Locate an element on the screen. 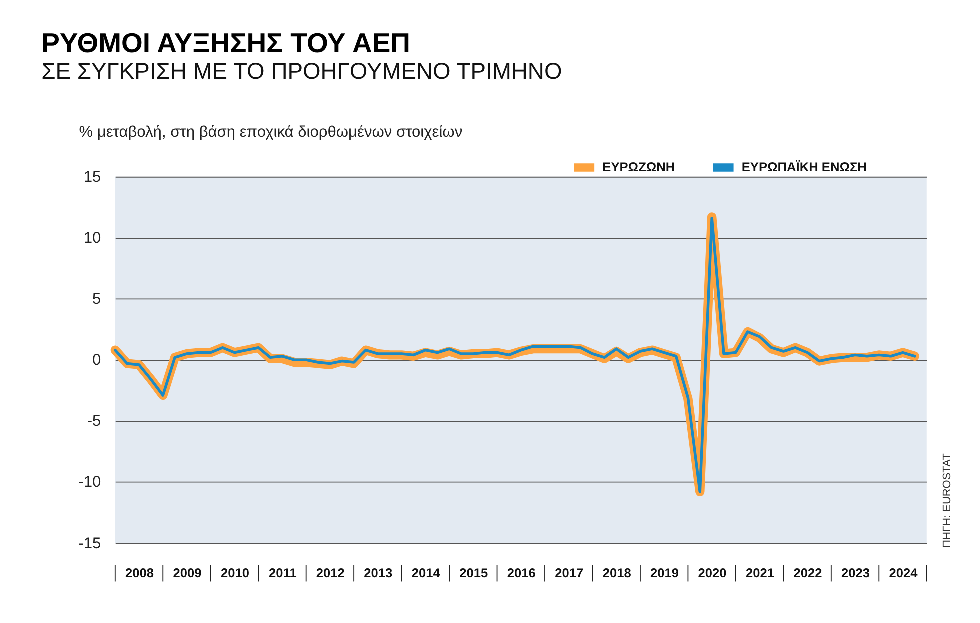 The width and height of the screenshot is (980, 623). y-tick-label: 10 is located at coordinates (93, 238).